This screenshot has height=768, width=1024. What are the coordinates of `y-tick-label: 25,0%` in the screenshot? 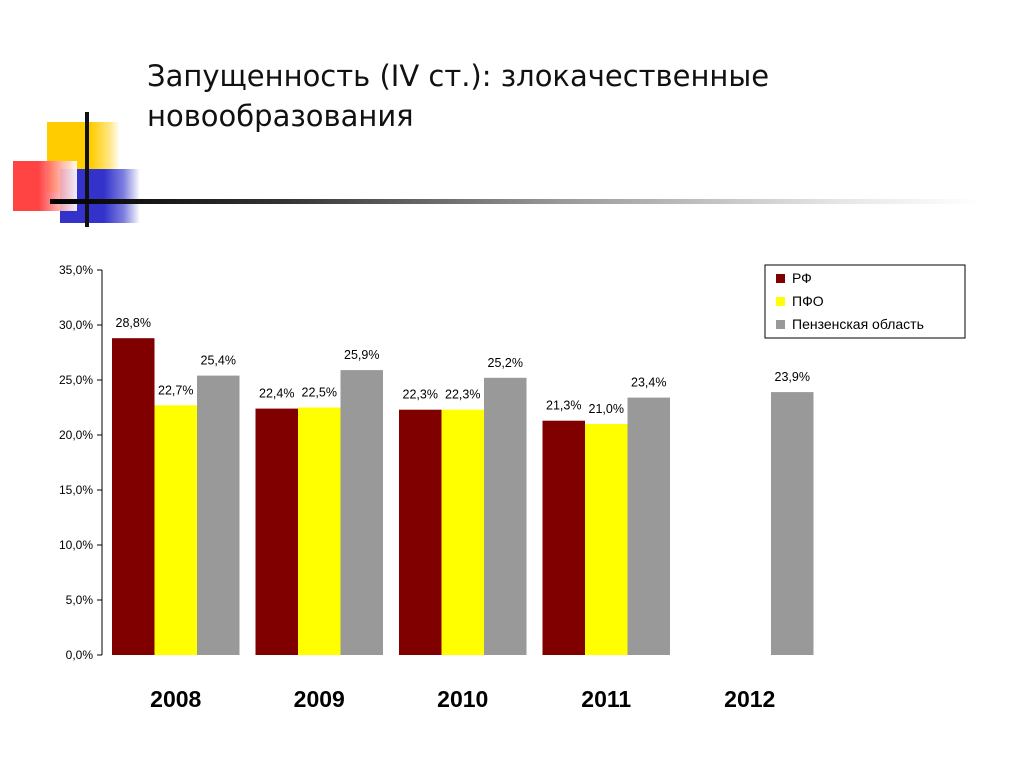 It's located at (76, 380).